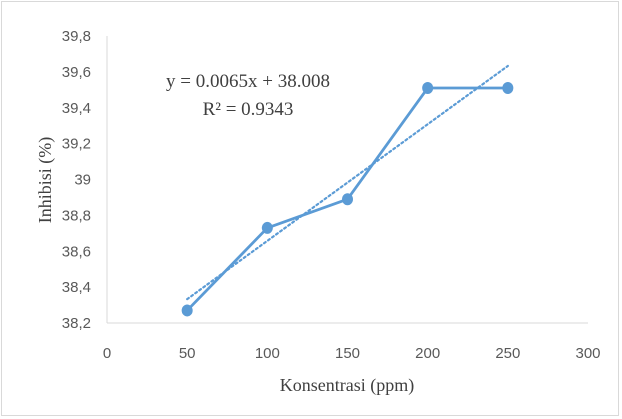 This screenshot has height=419, width=622. What do you see at coordinates (76, 108) in the screenshot?
I see `y-tick-label: 39,4` at bounding box center [76, 108].